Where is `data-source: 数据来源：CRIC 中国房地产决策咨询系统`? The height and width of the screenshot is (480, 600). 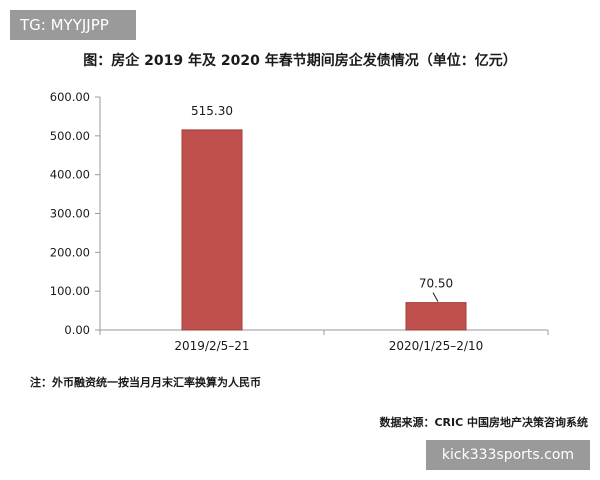 data-source: 数据来源：CRIC 中国房地产决策咨询系统 is located at coordinates (483, 422).